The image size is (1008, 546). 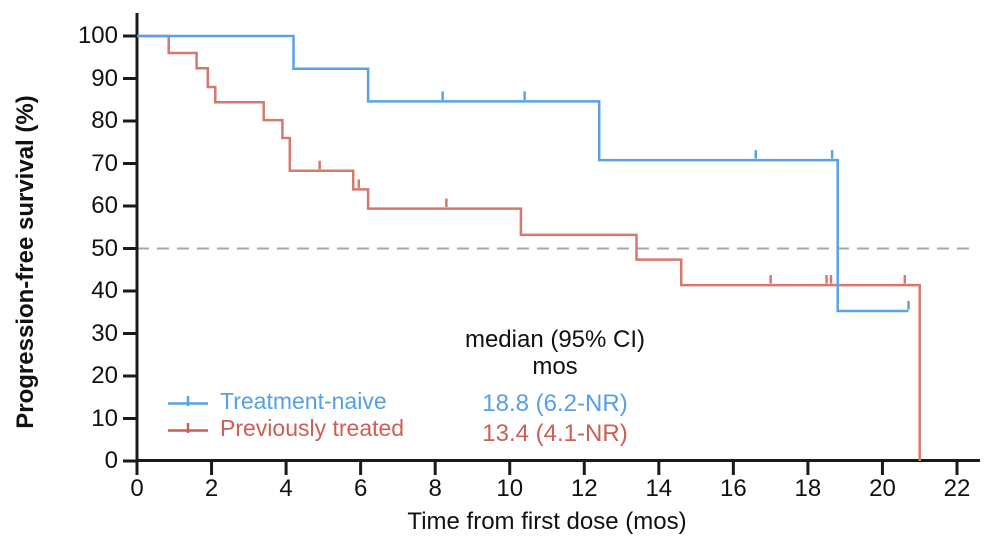 I want to click on median-annotation-header: median (95% CI), so click(x=555, y=339).